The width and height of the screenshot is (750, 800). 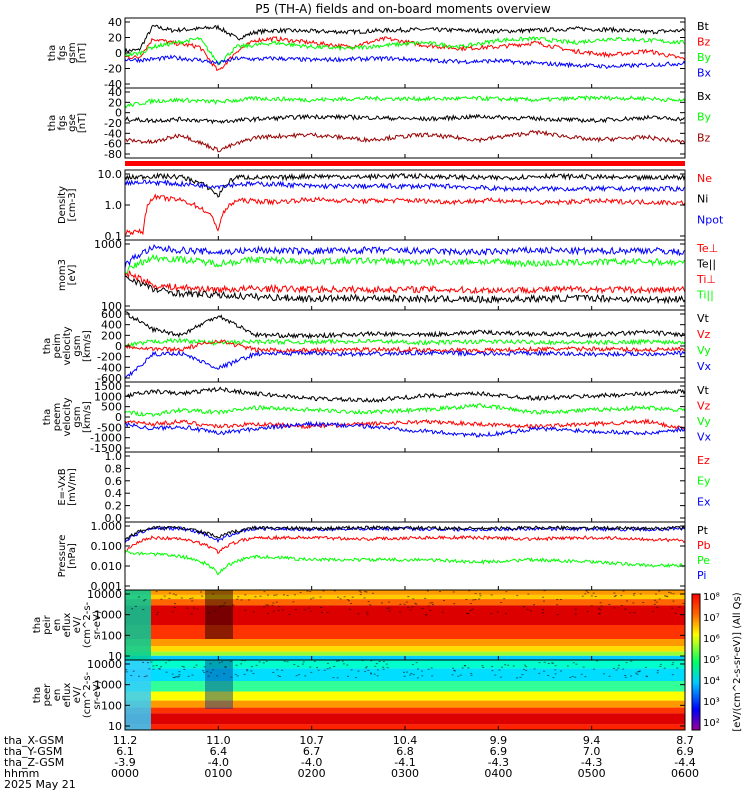 I want to click on y-axis-label: thafgsgsm[nT], so click(x=67, y=52).